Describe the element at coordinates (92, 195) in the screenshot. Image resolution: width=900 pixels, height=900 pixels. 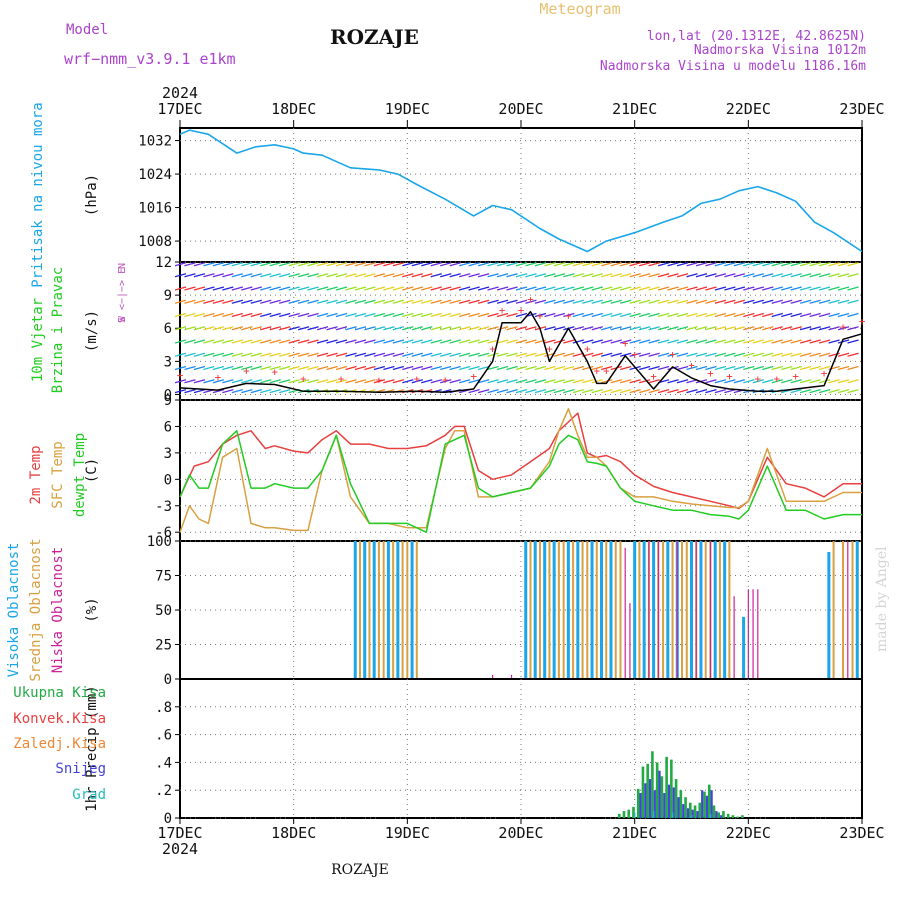
I see `pressure-ylabel: (hPa)` at that location.